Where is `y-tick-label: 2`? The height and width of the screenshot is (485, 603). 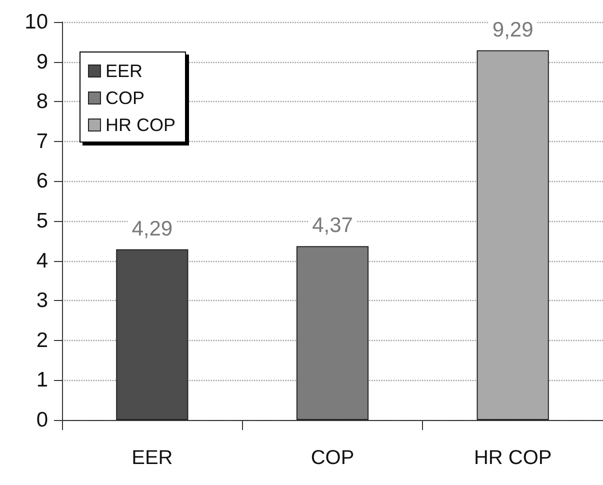
y-tick-label: 2 is located at coordinates (42, 340).